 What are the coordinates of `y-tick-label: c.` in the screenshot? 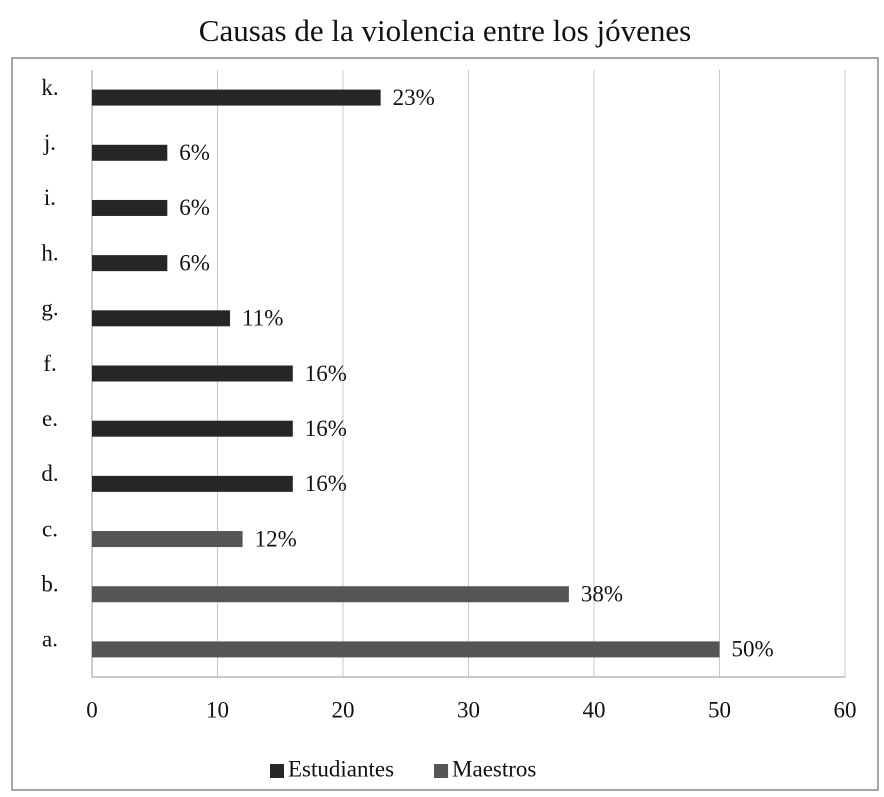 It's located at (50, 528).